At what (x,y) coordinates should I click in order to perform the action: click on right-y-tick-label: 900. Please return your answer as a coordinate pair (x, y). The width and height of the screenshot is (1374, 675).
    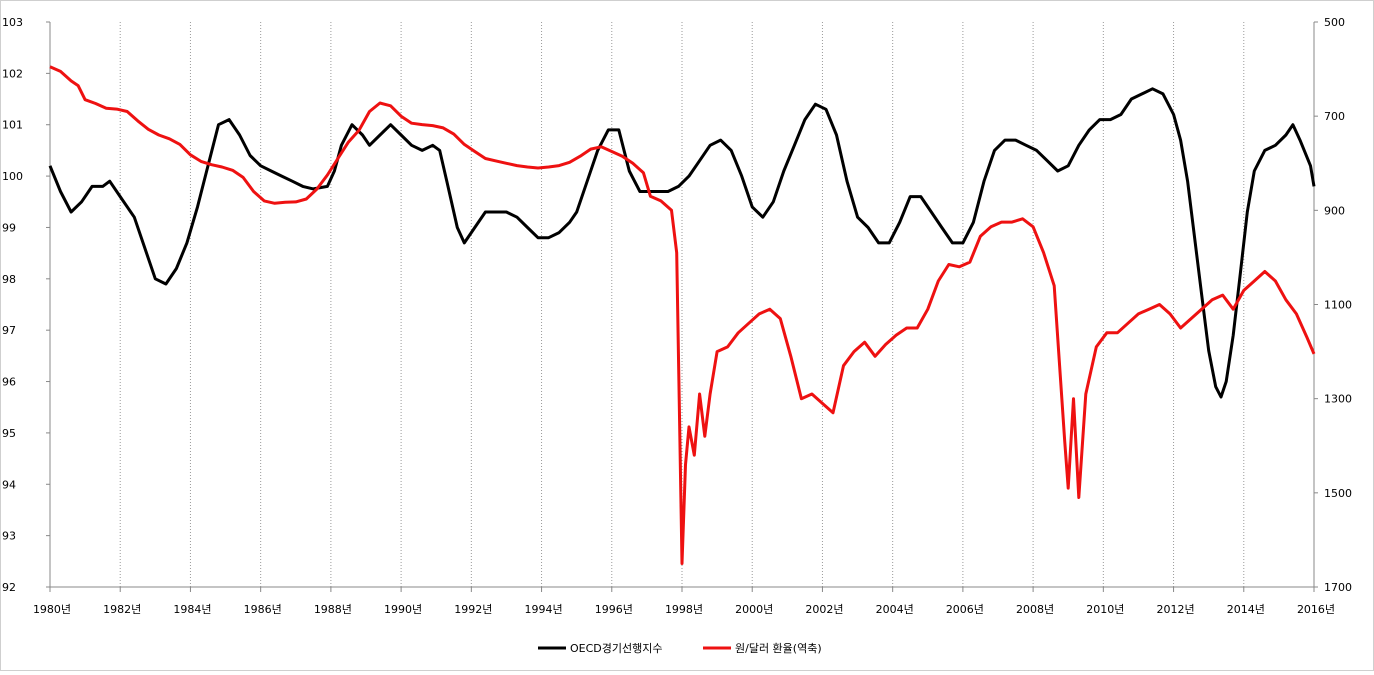
    Looking at the image, I should click on (1334, 210).